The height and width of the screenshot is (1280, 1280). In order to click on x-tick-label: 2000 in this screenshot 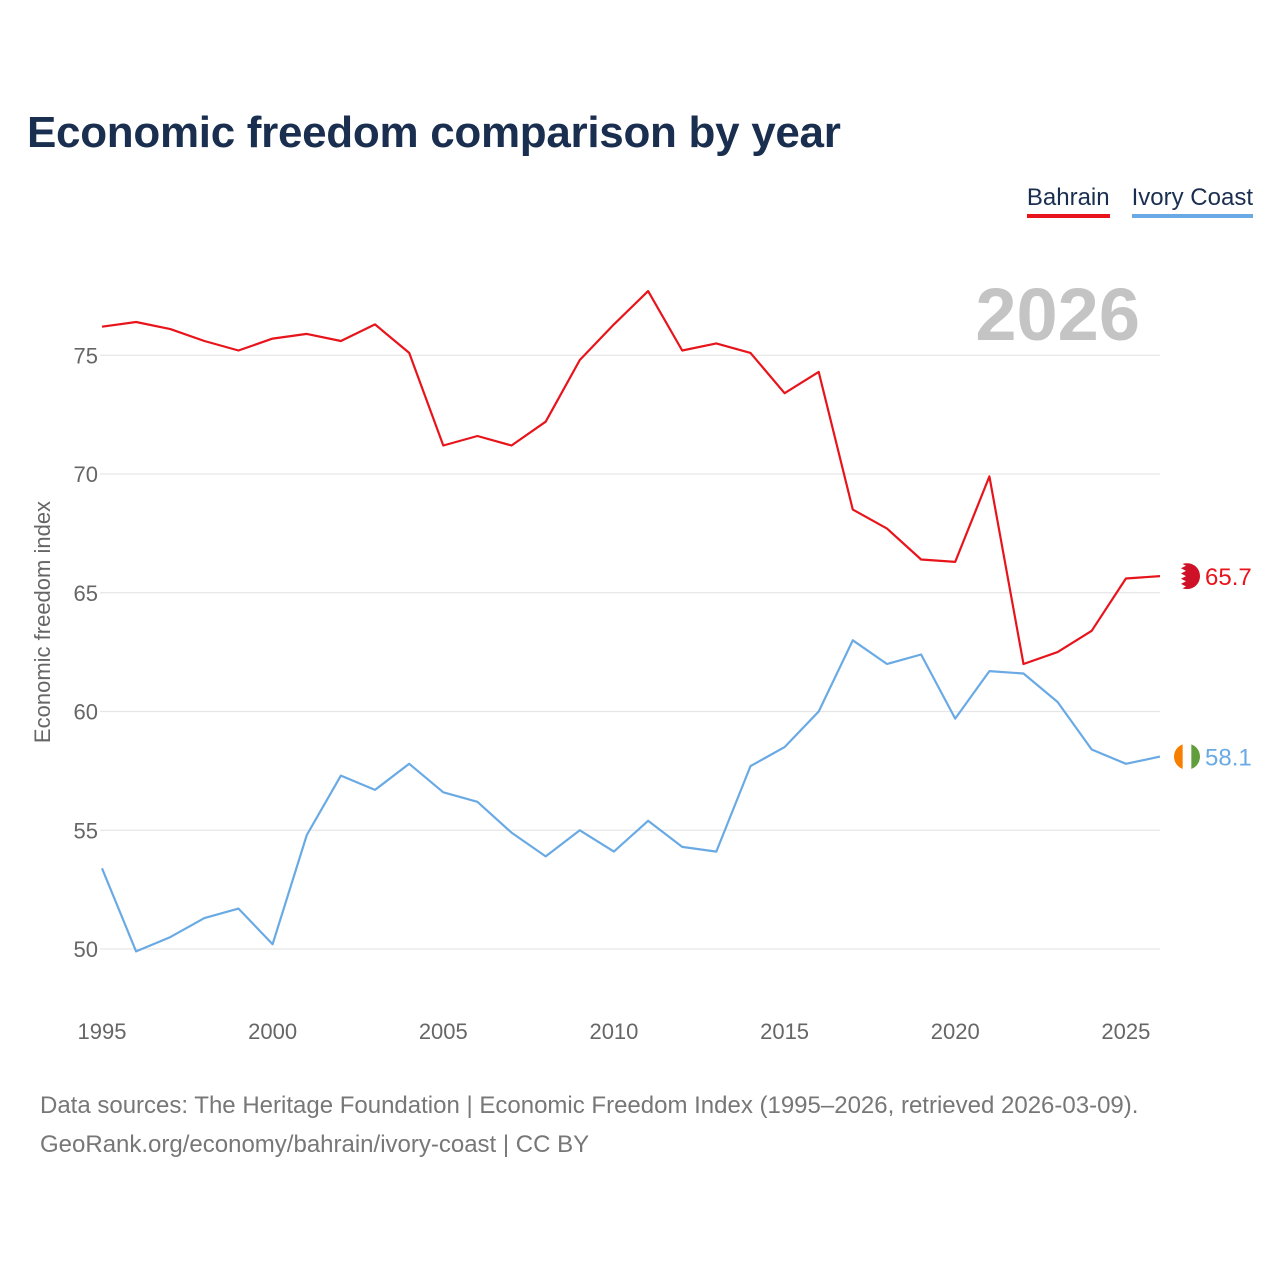, I will do `click(272, 1031)`.